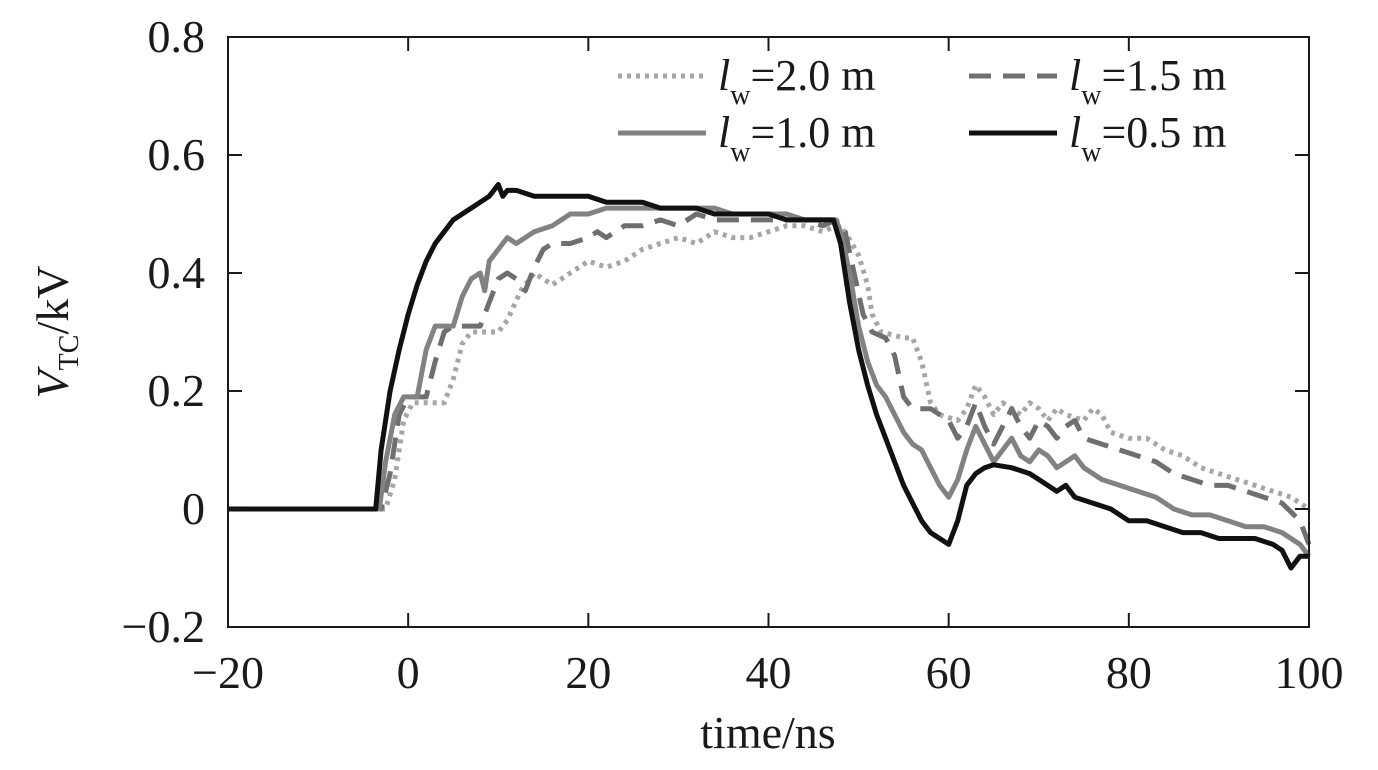 The height and width of the screenshot is (770, 1378). Describe the element at coordinates (228, 672) in the screenshot. I see `x-tick-label: −20` at that location.